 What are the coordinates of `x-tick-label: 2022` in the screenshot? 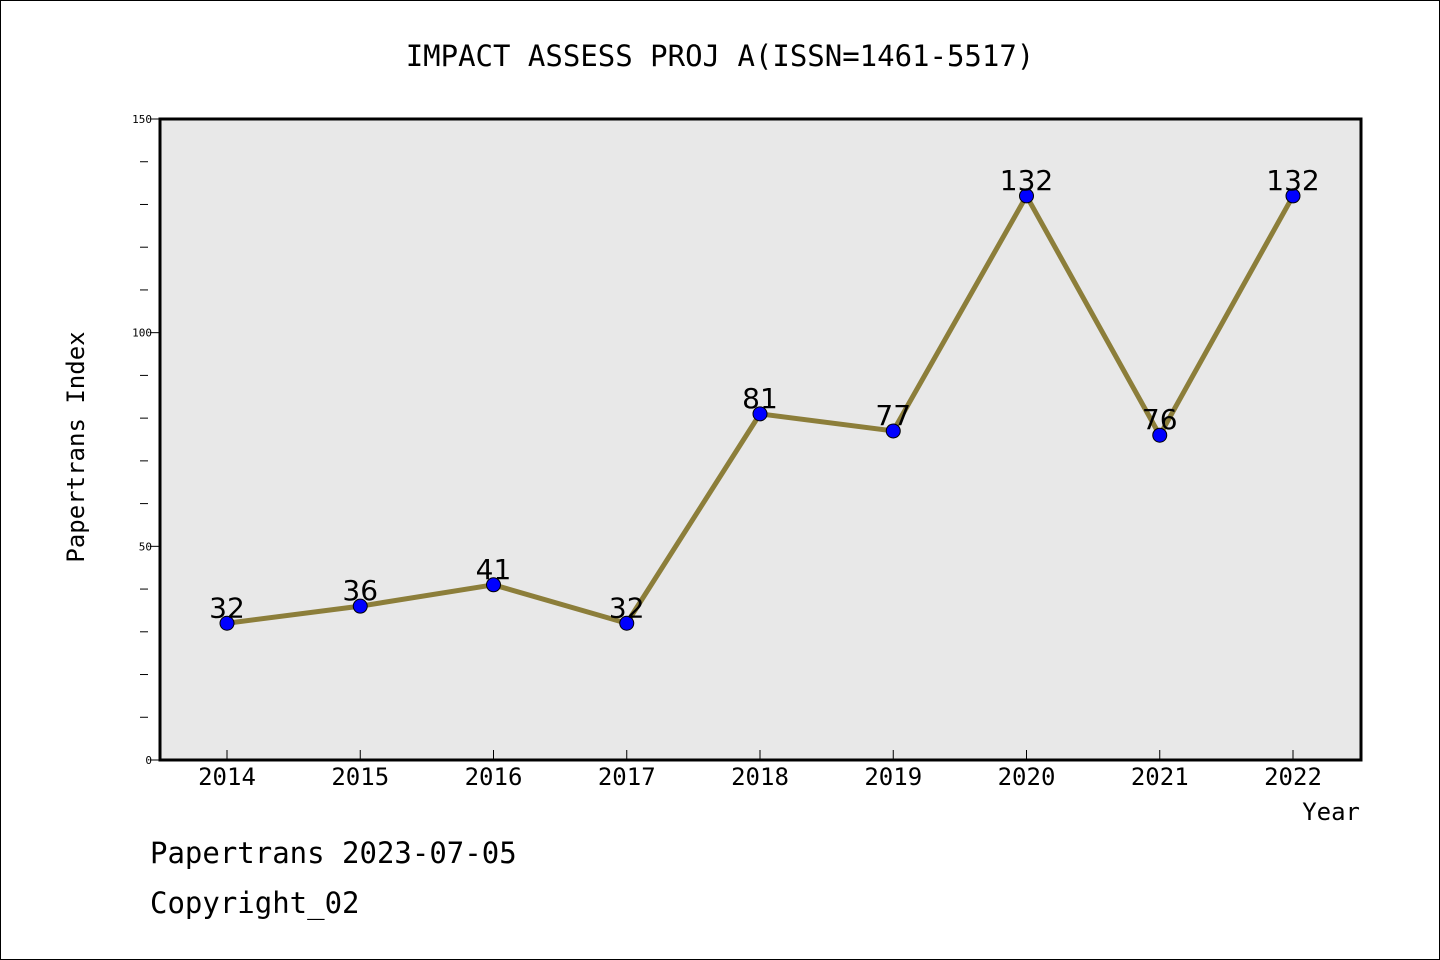 It's located at (1293, 777).